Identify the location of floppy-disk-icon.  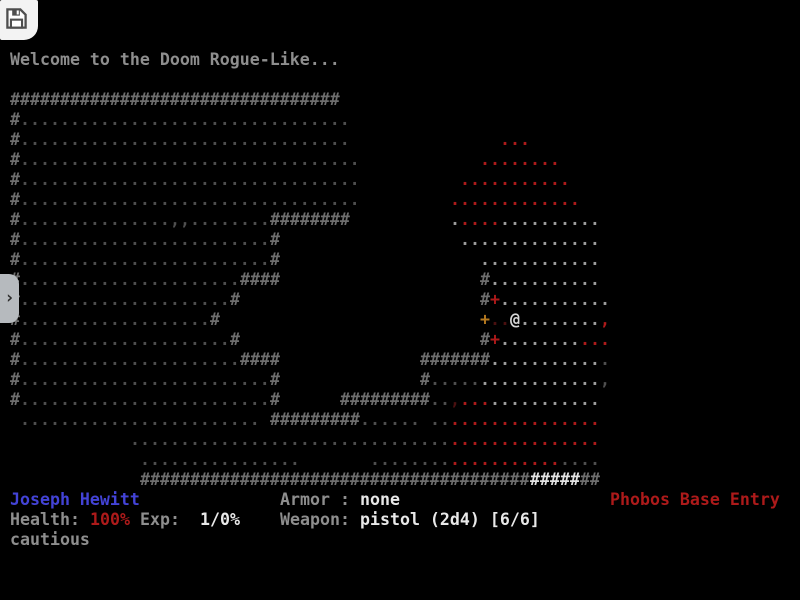
(16, 18).